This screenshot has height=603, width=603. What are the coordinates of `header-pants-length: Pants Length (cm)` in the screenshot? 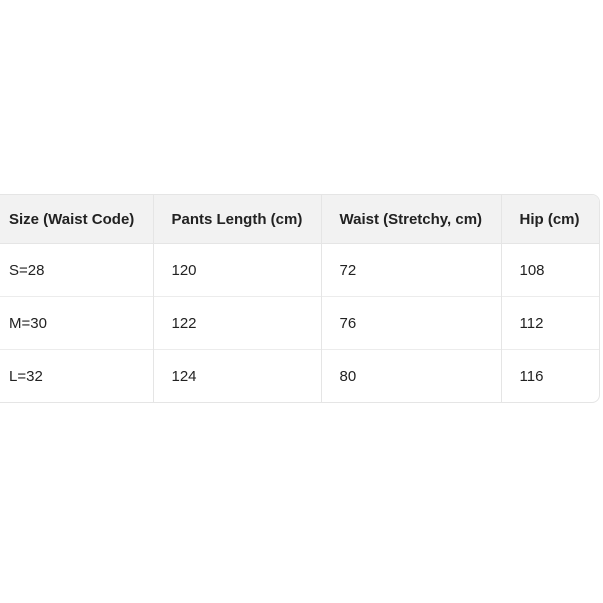 It's located at (236, 219).